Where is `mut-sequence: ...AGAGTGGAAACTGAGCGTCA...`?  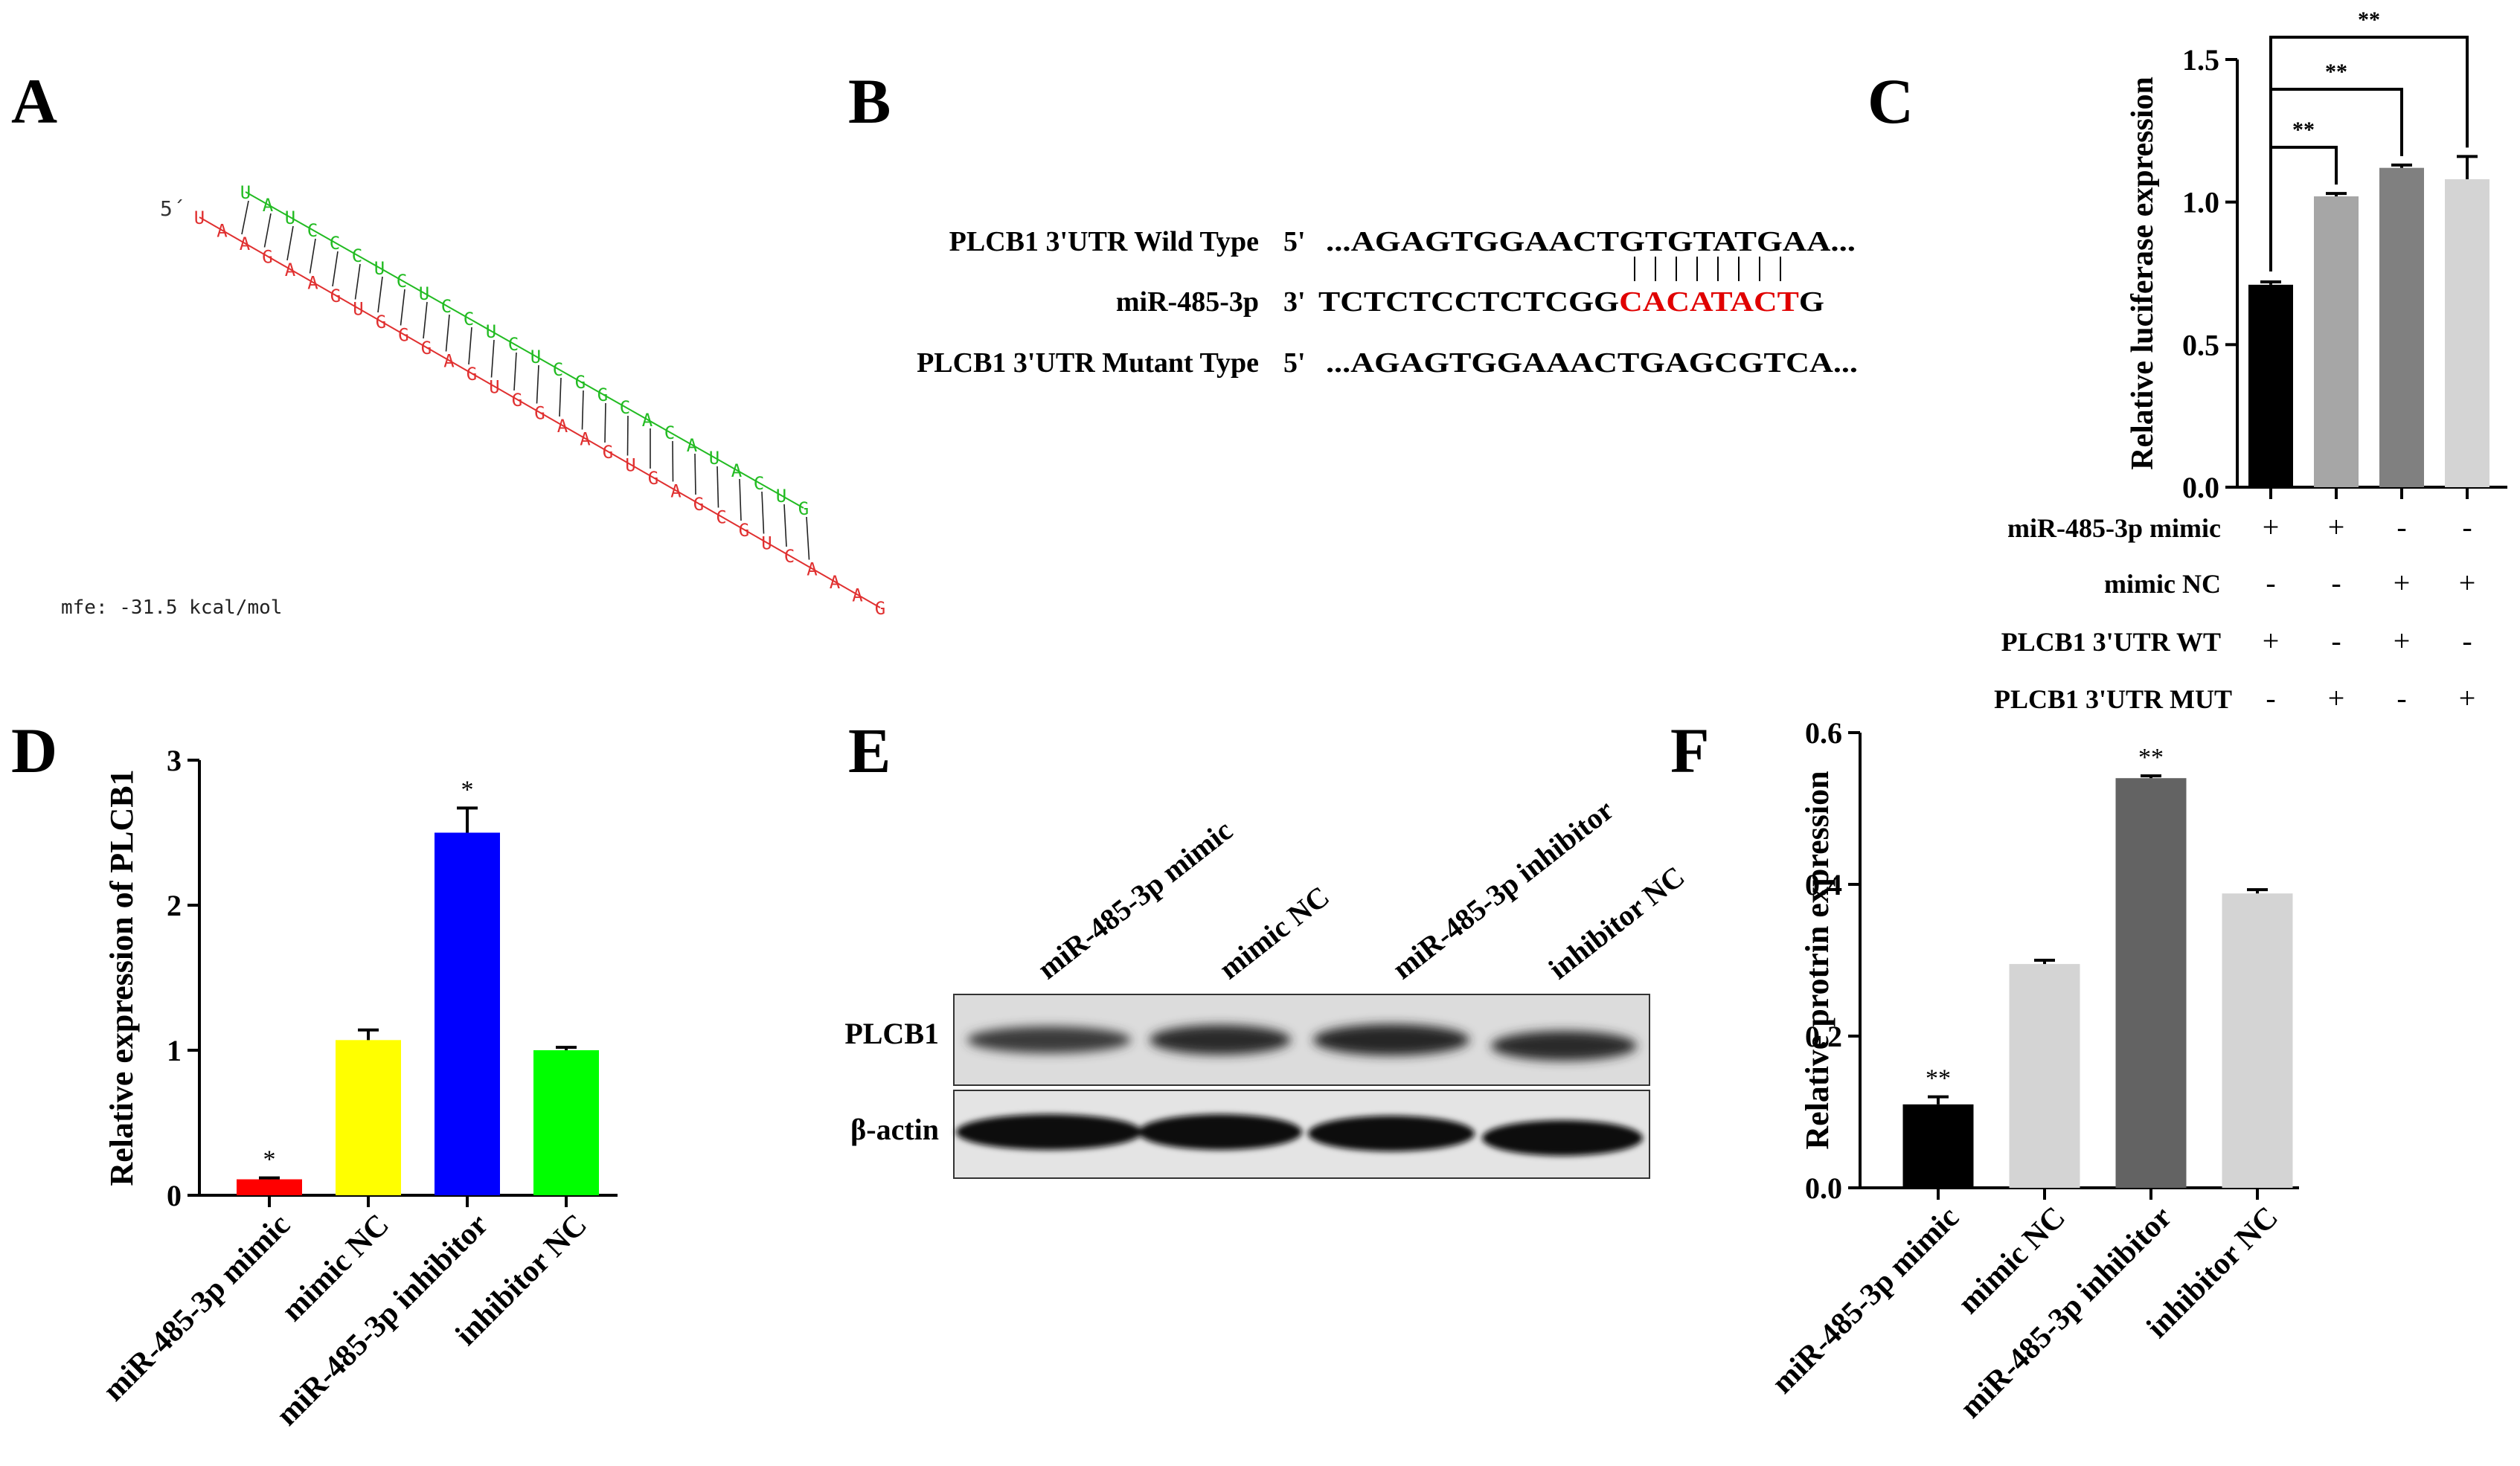
mut-sequence: ...AGAGTGGAAACTGAGCGTCA... is located at coordinates (1592, 363).